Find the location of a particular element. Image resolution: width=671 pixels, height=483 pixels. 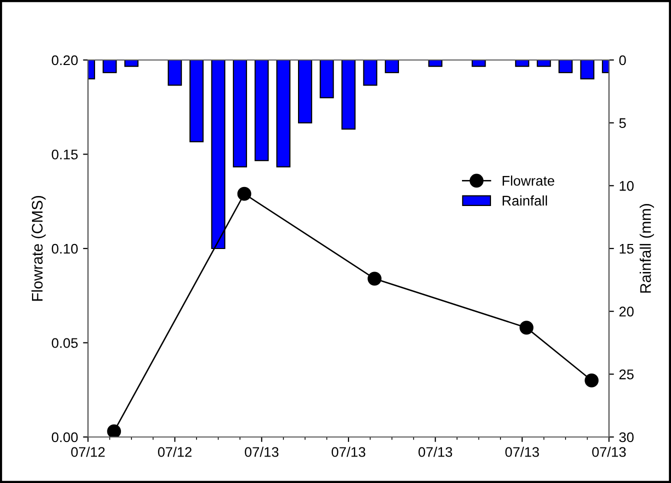

y-tick-label: 0.05 is located at coordinates (65, 343).